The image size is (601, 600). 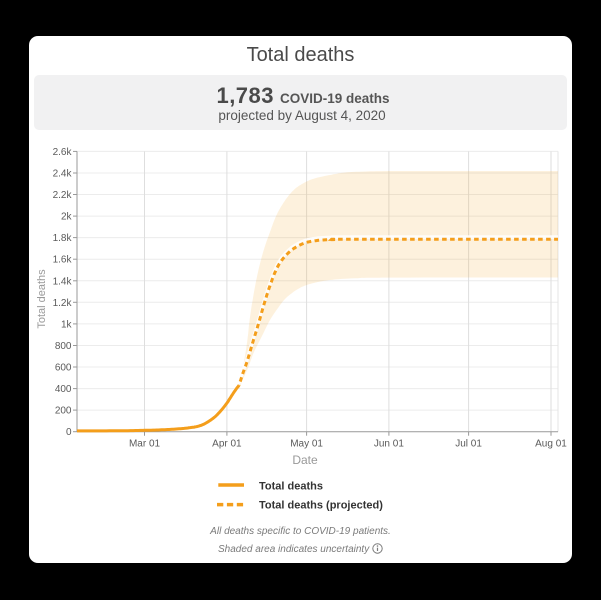 I want to click on svg-text: Mar 01, so click(x=145, y=444).